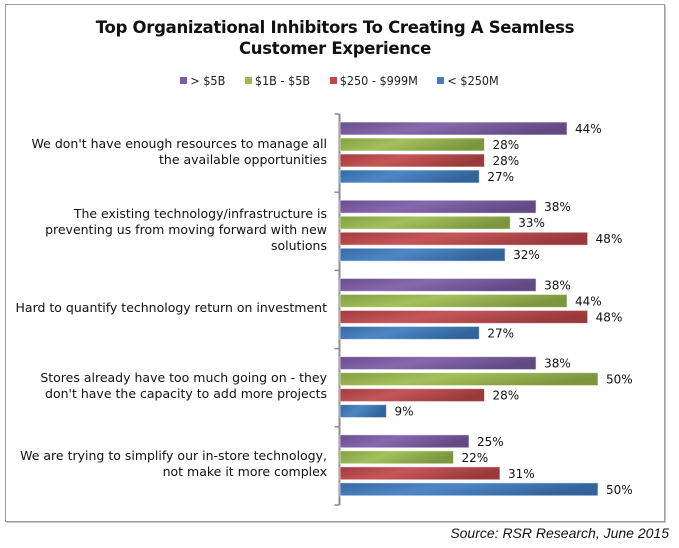 The width and height of the screenshot is (679, 548). I want to click on legend: > $5B $1B - $5B $250 - $999M < $250M, so click(339, 80).